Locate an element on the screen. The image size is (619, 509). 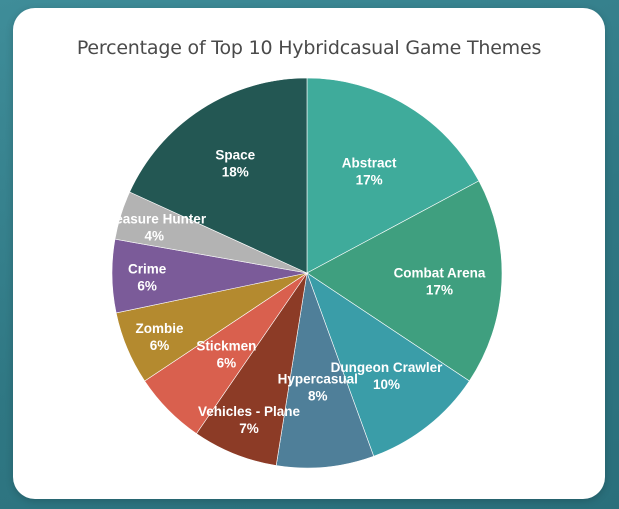
pie-slice-combat-arena is located at coordinates (404, 281).